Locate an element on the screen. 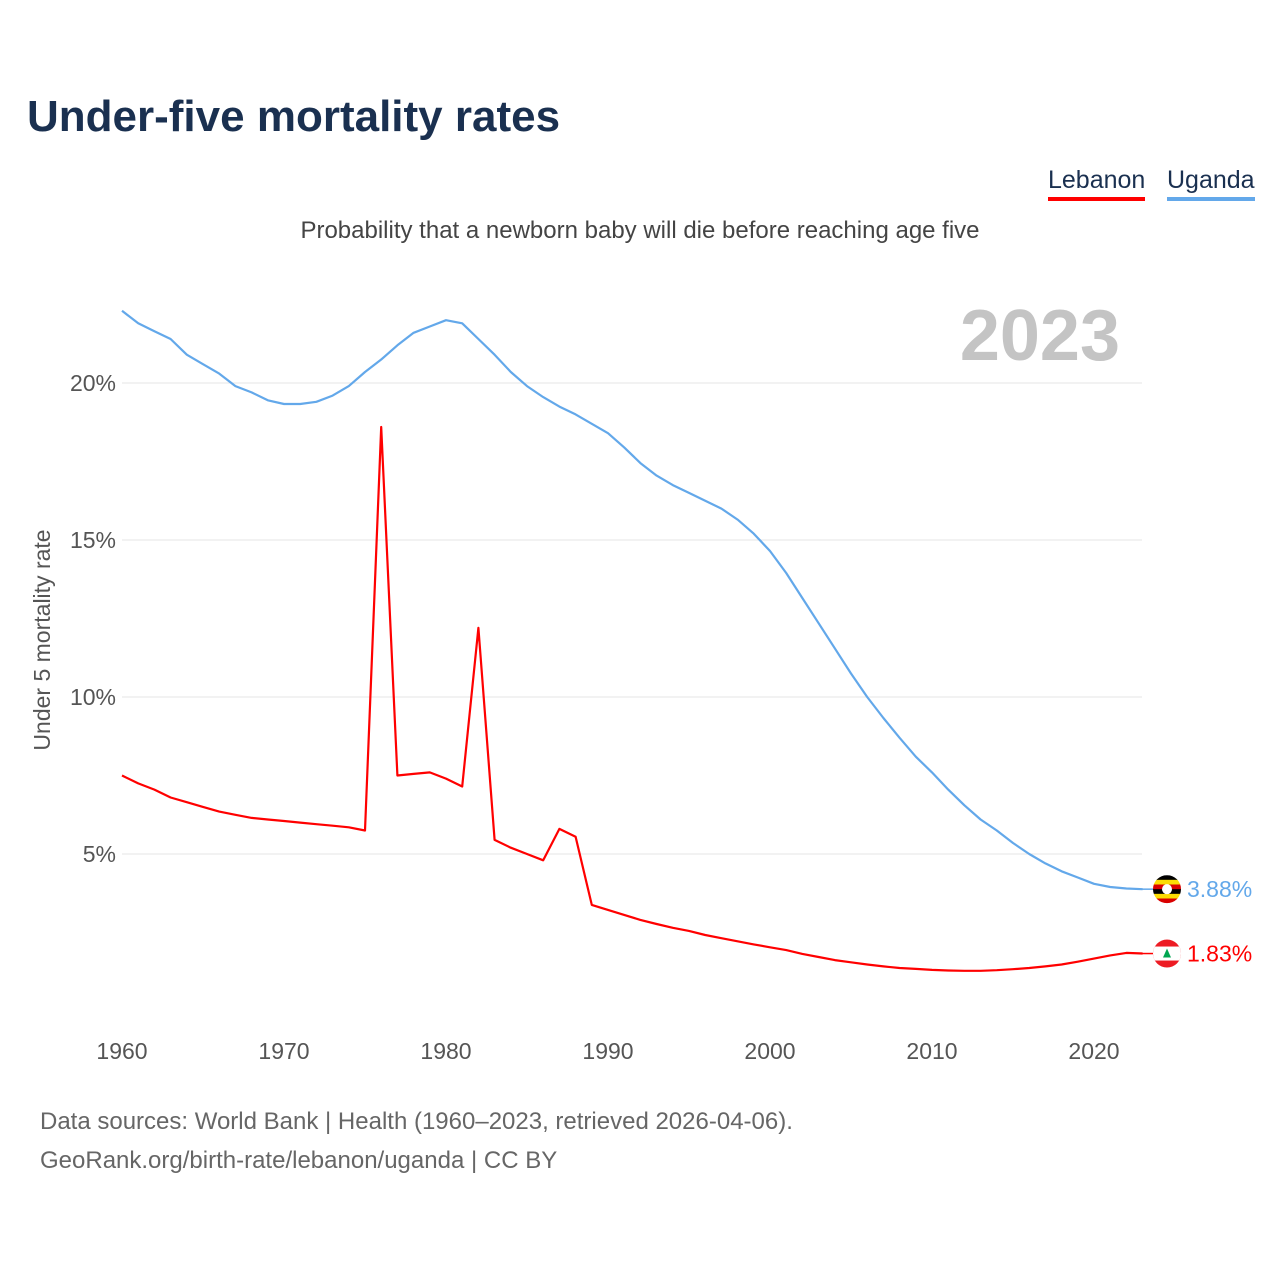  year-label: 2023 is located at coordinates (1040, 336).